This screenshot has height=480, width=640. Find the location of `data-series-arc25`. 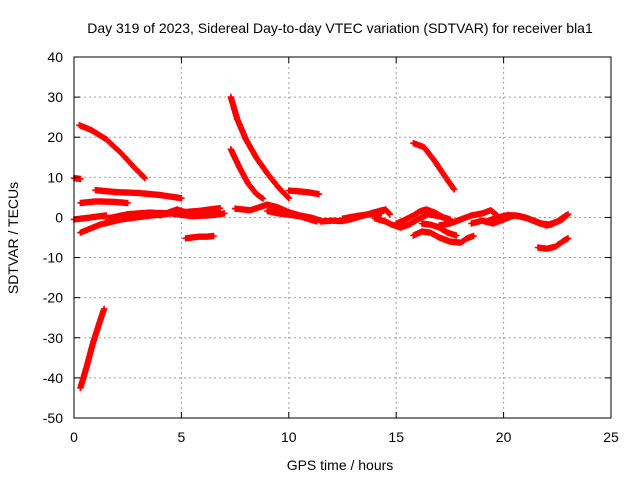

data-series-arc25 is located at coordinates (527, 219).